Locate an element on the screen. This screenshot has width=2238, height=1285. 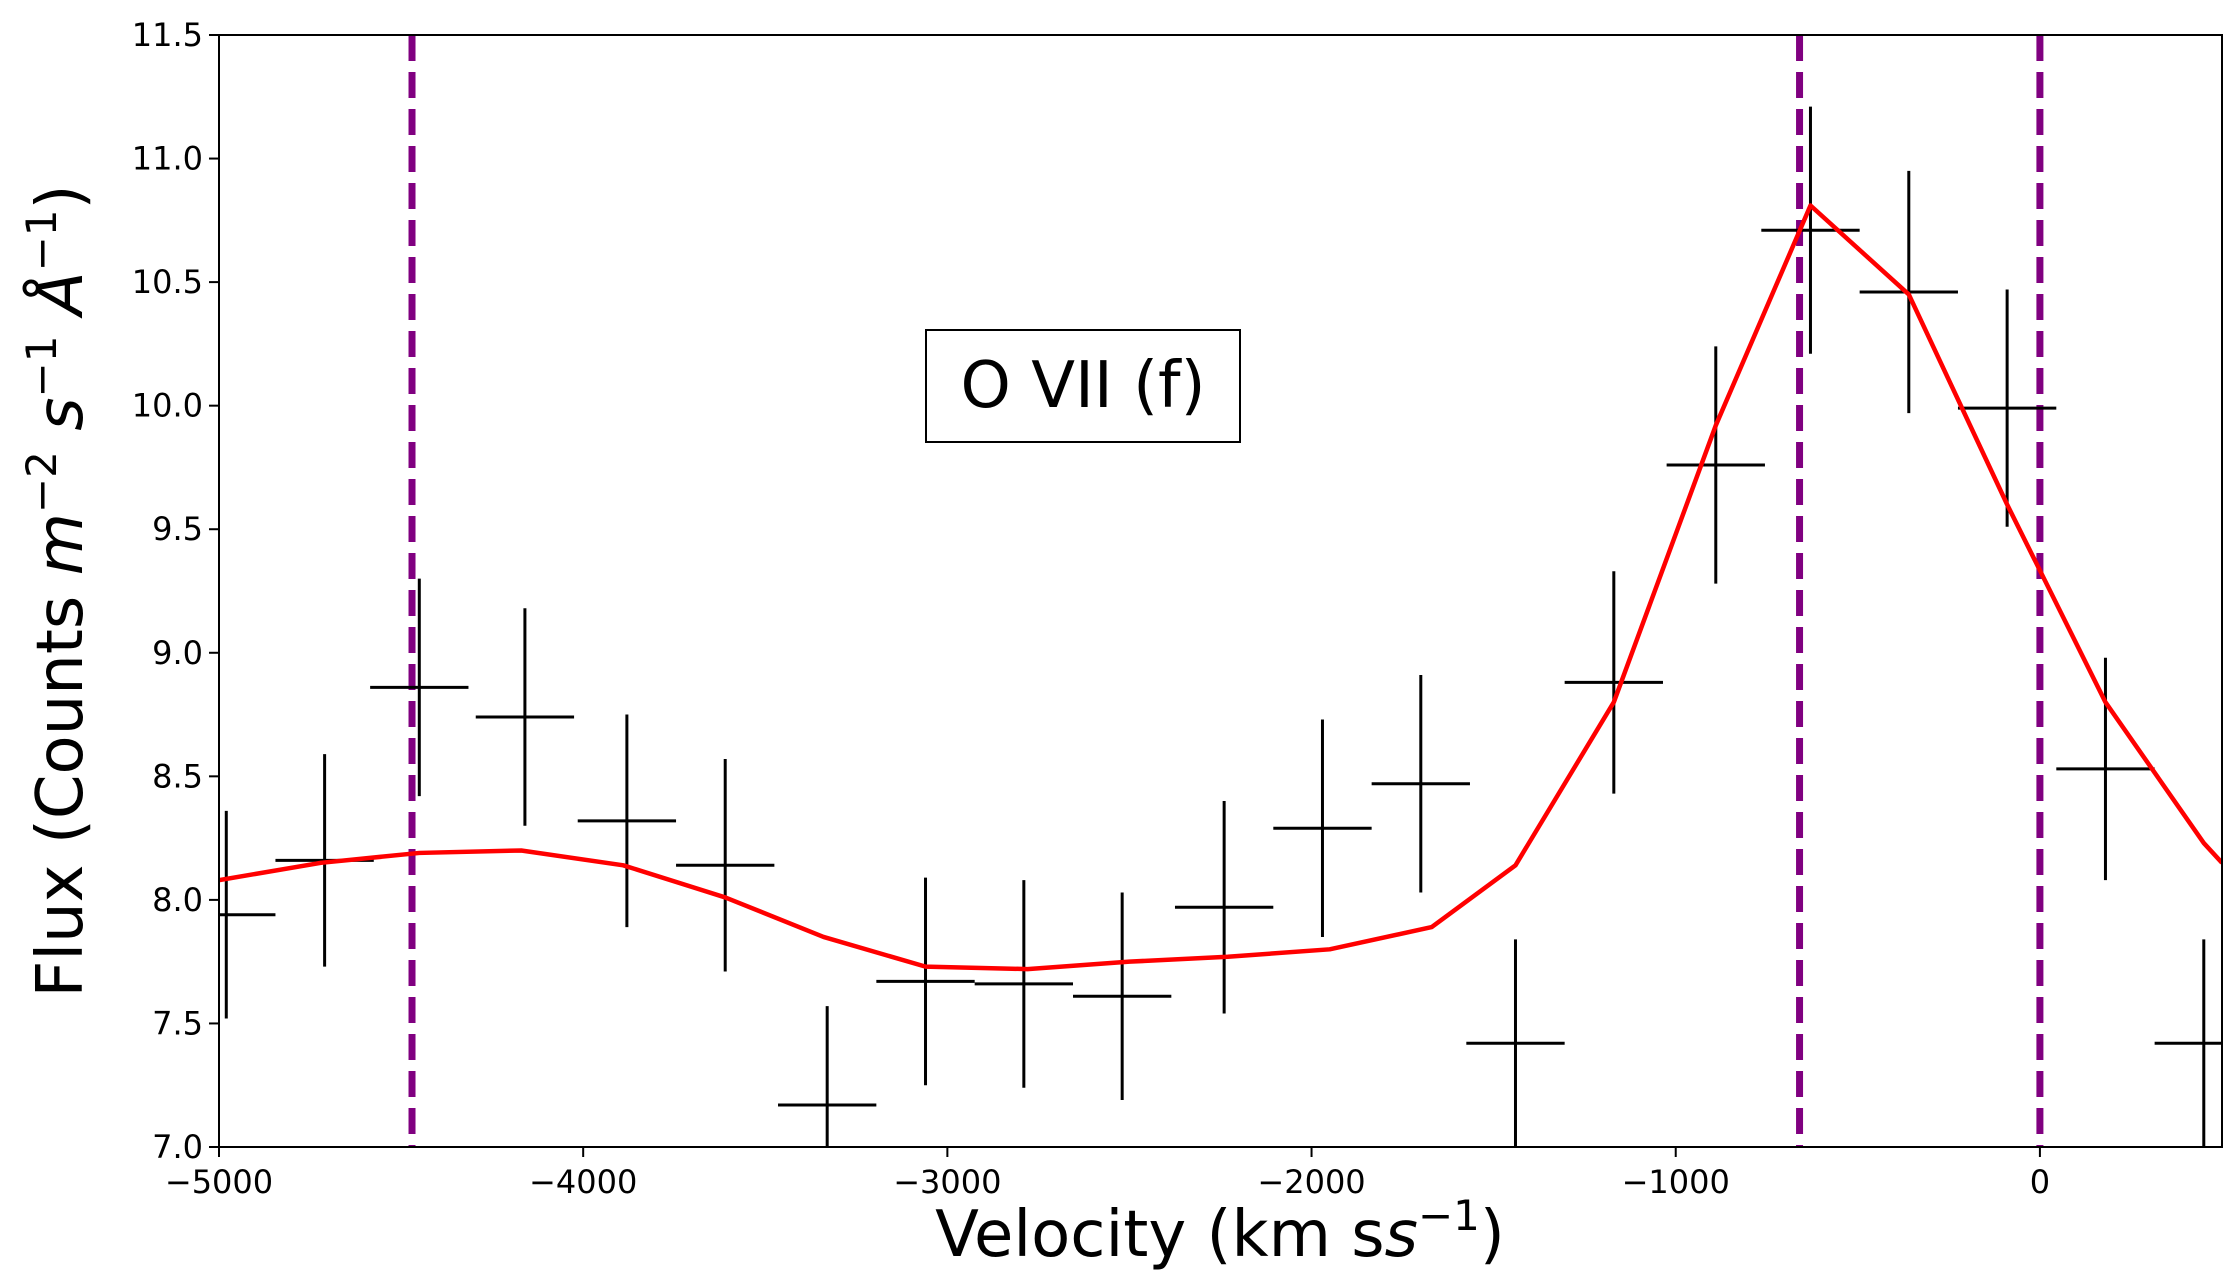
y-axis: 7.0 7.5 8.0 8.5 9.0 9.5 10.0 10.5 11.0 11.5 is located at coordinates (175, 591).